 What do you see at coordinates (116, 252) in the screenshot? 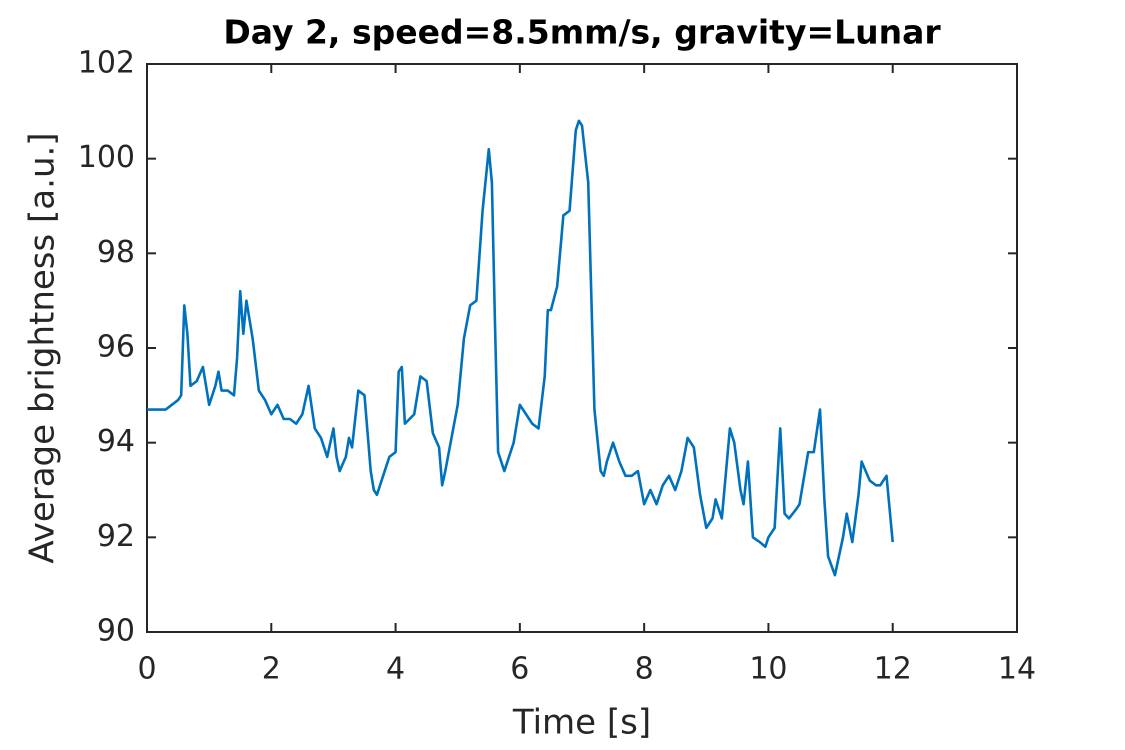
I see `y-tick-label: 98` at bounding box center [116, 252].